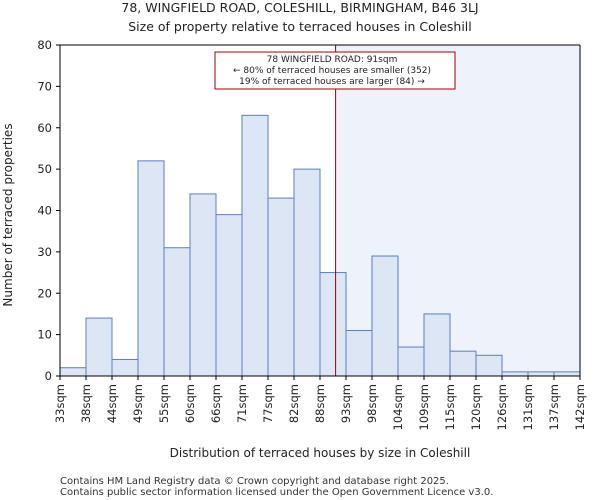 This screenshot has width=600, height=500. Describe the element at coordinates (320, 403) in the screenshot. I see `x-tick-label: 88sqm` at that location.